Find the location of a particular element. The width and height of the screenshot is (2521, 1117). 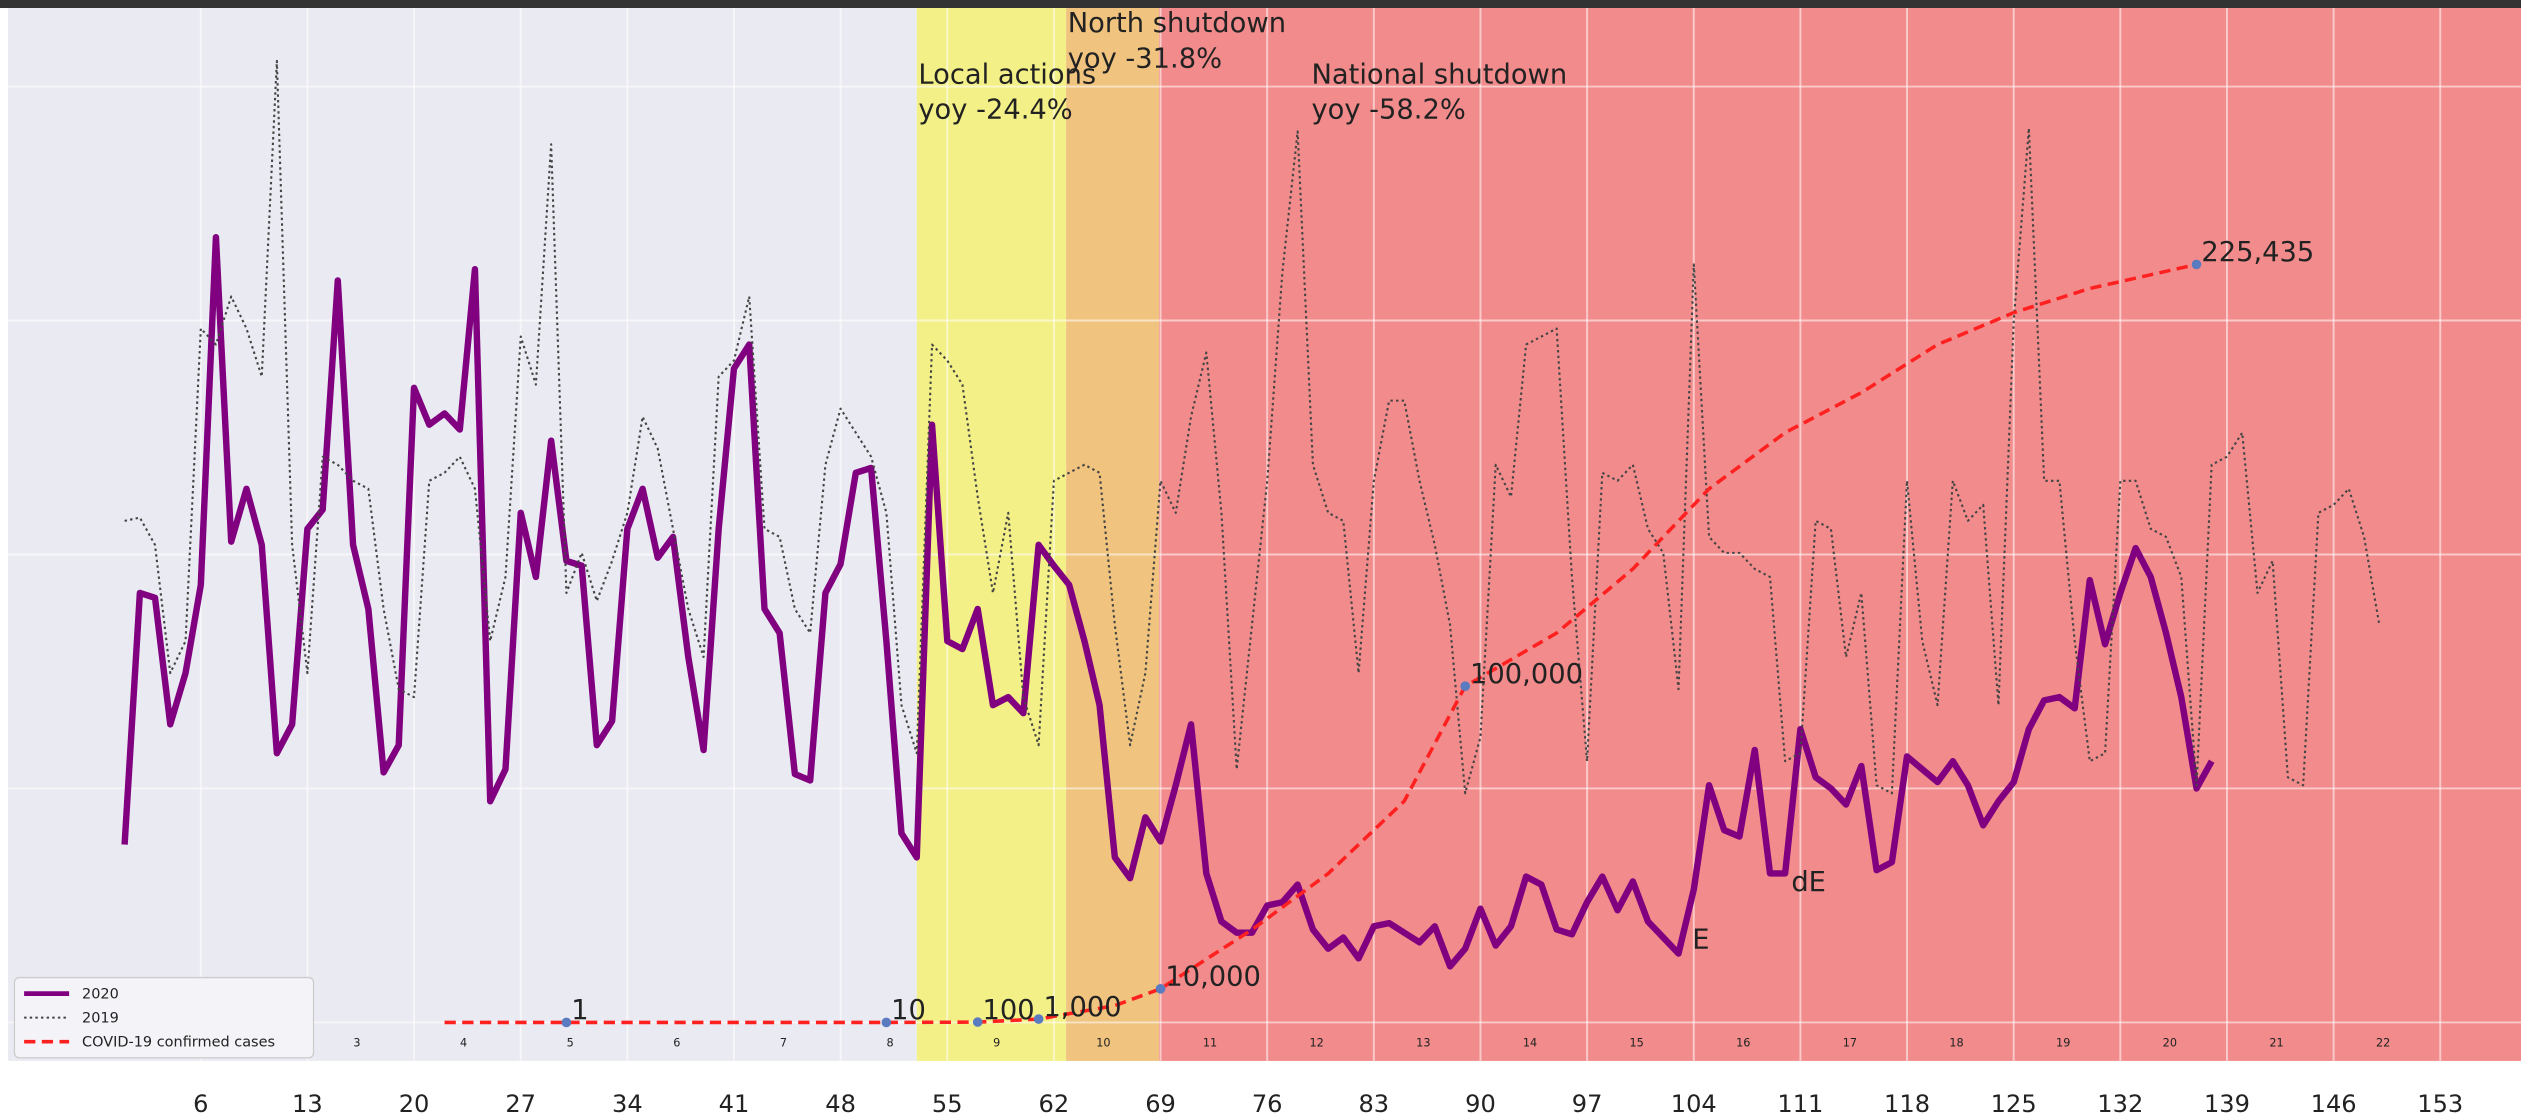

x-tick-label: 62 is located at coordinates (1054, 1103).